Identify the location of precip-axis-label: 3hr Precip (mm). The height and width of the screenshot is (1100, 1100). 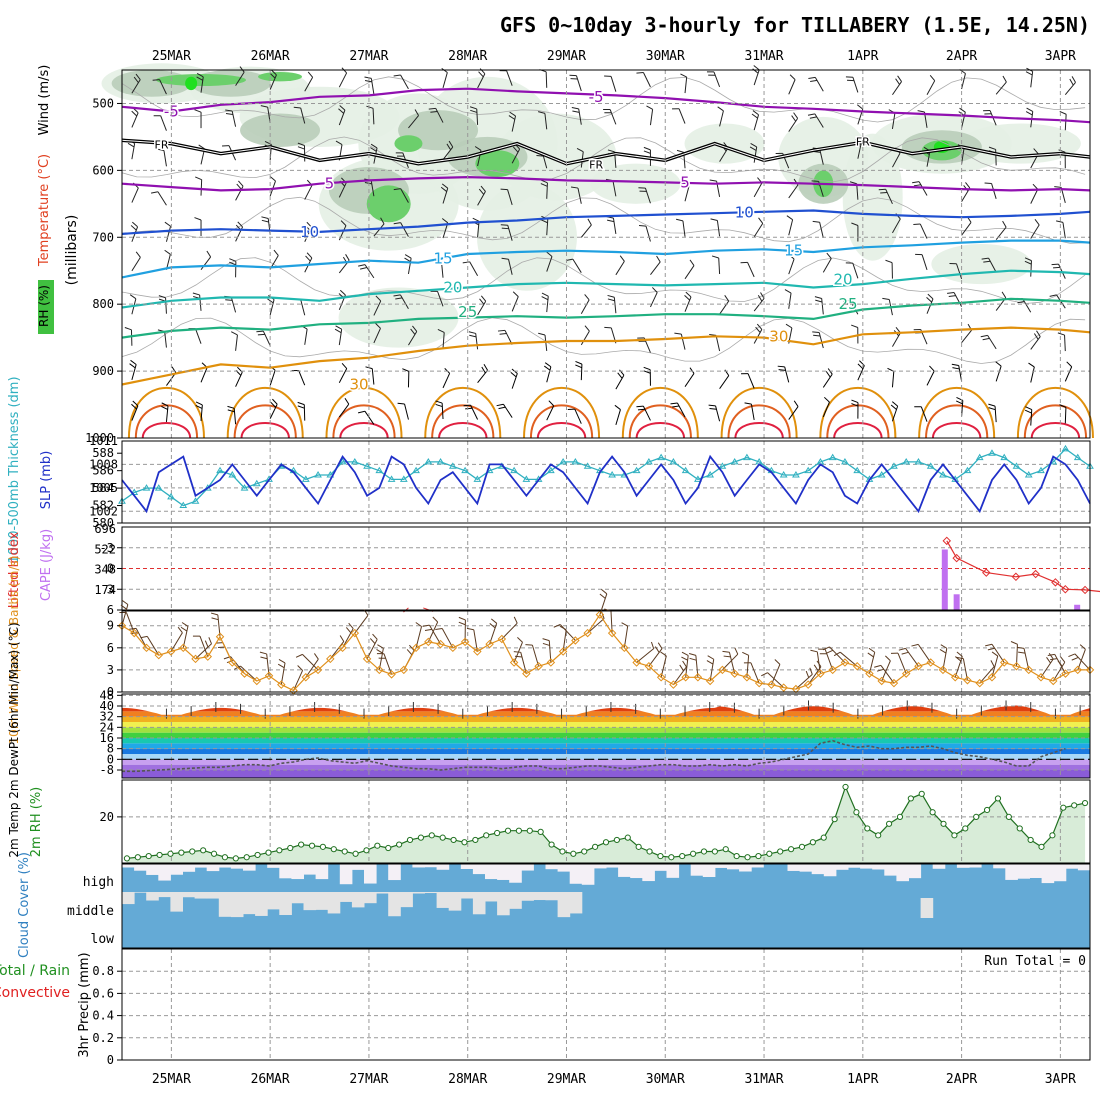
(84, 1004).